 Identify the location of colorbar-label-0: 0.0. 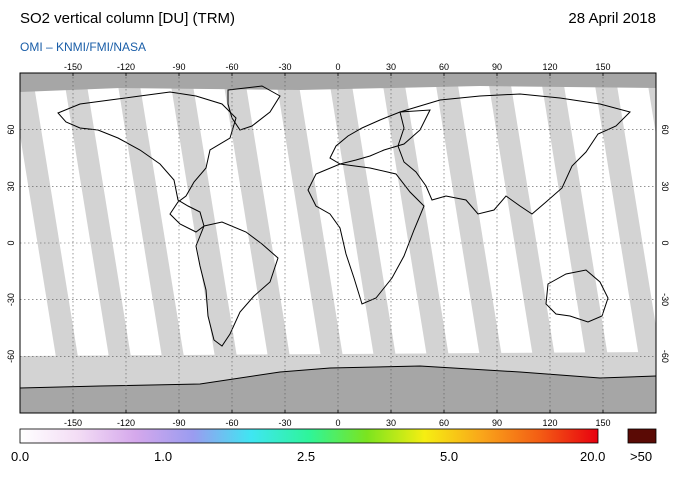
(20, 456).